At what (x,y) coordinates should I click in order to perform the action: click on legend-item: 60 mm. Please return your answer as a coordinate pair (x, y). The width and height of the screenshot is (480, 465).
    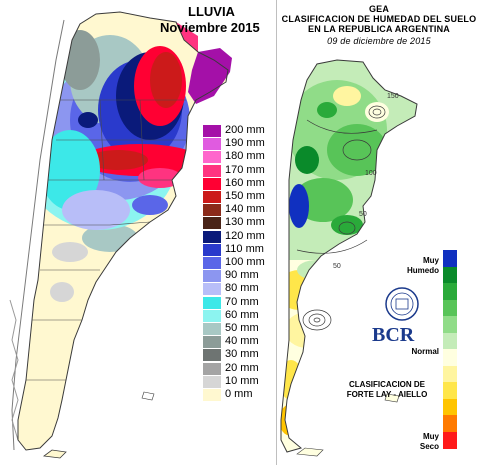
    Looking at the image, I should click on (236, 315).